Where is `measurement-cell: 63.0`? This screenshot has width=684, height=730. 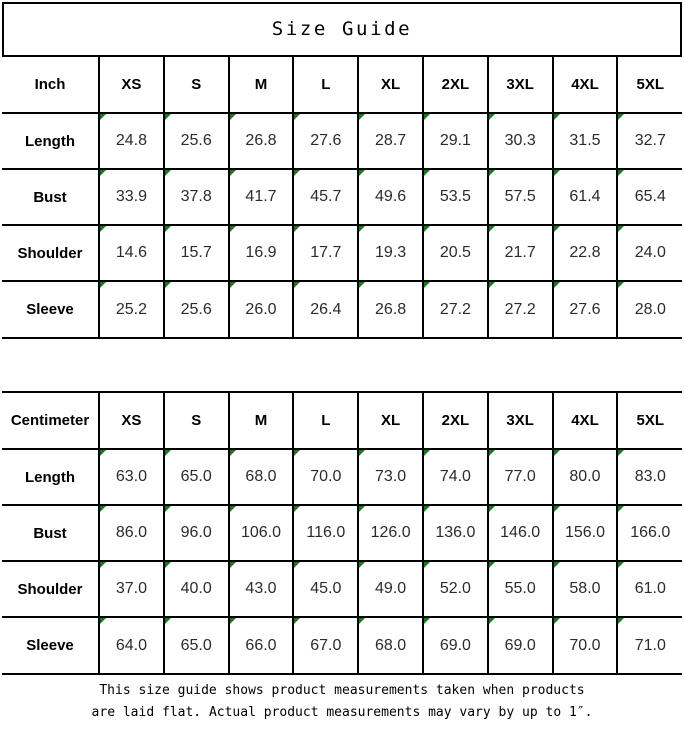
measurement-cell: 63.0 is located at coordinates (132, 477).